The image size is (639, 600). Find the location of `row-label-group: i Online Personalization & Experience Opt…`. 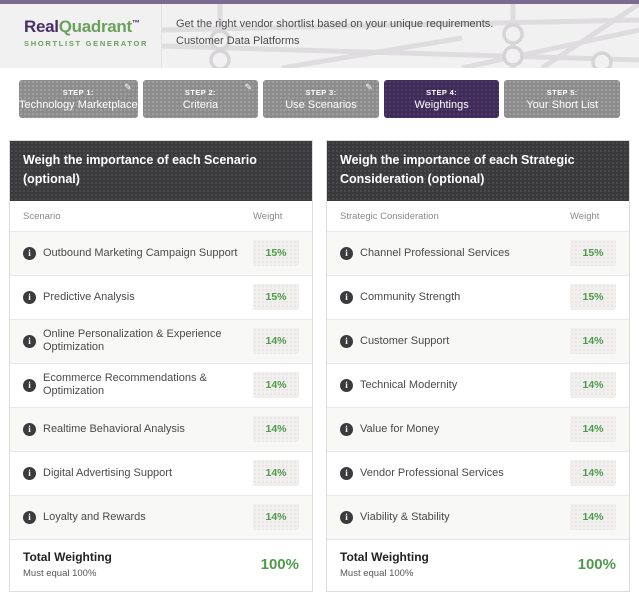

row-label-group: i Online Personalization & Experience Opt… is located at coordinates (138, 341).